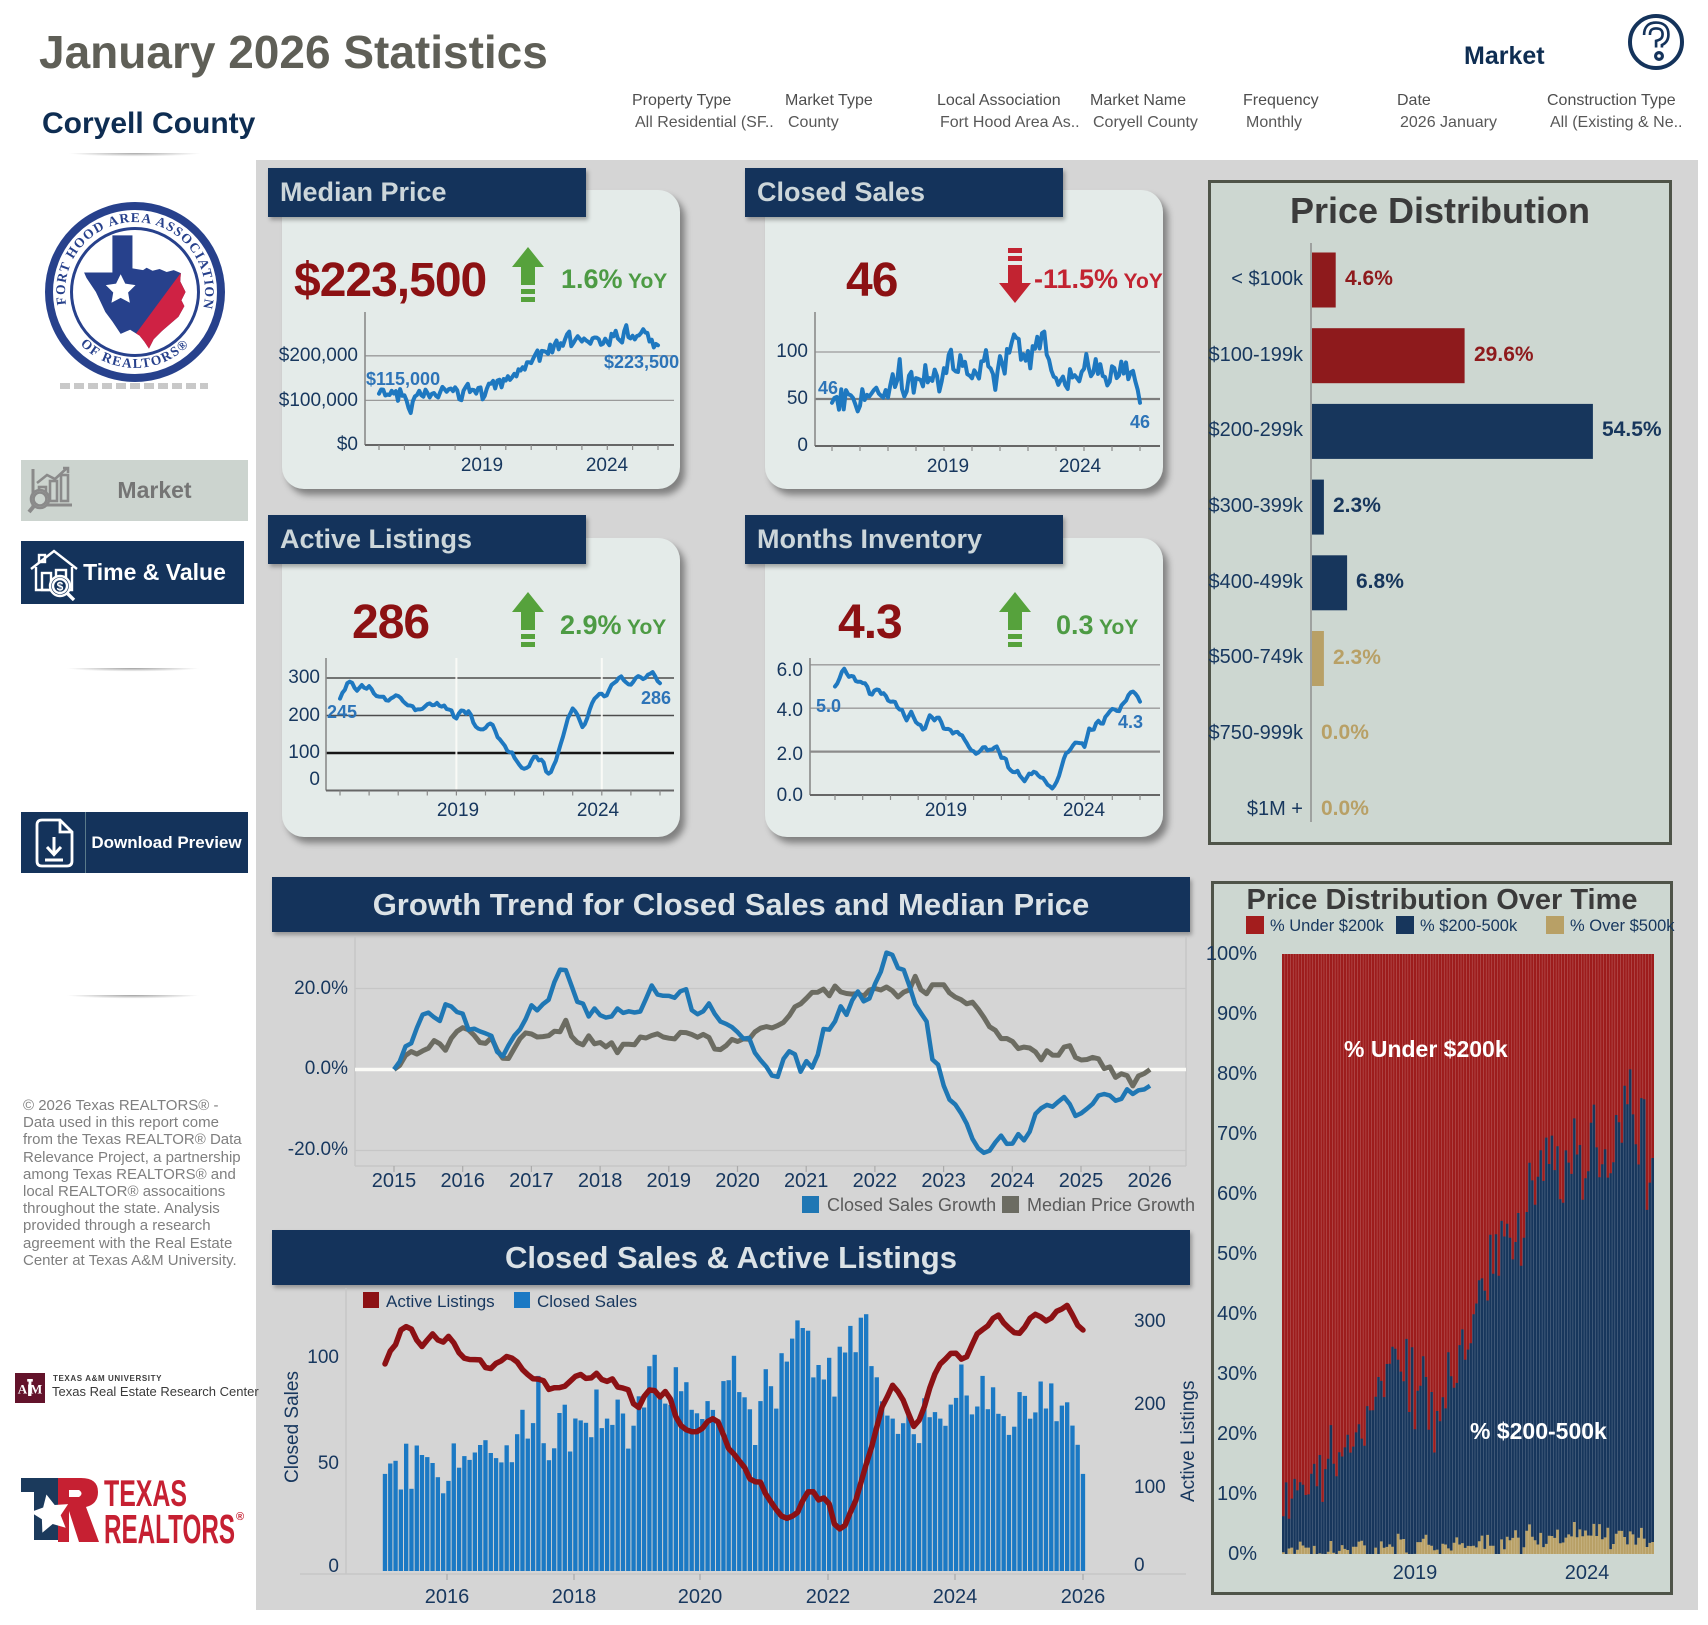 The height and width of the screenshot is (1625, 1708). I want to click on svg-text: TEXAS, so click(145, 1495).